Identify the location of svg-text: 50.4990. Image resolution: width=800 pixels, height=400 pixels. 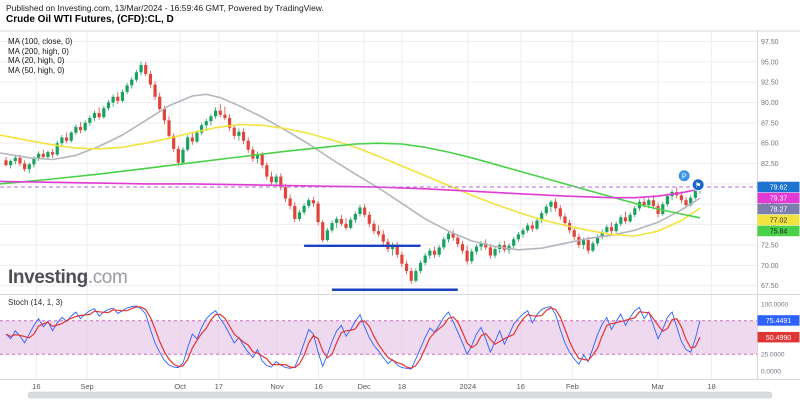
(778, 338).